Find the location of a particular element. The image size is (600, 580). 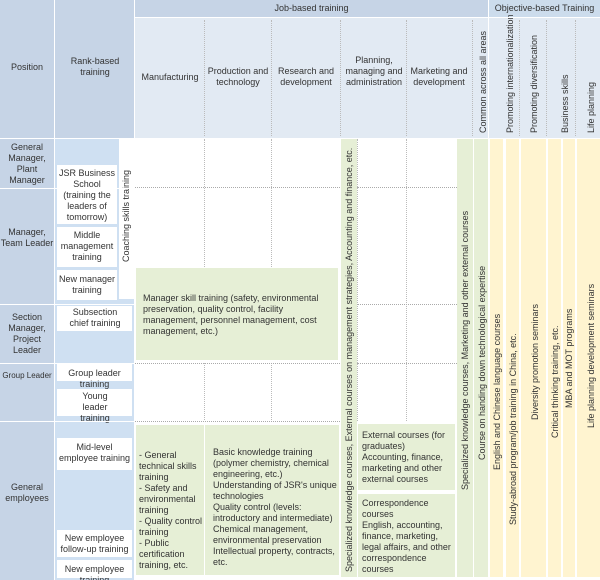

rank-followup: New employee follow-up training is located at coordinates (94, 543).